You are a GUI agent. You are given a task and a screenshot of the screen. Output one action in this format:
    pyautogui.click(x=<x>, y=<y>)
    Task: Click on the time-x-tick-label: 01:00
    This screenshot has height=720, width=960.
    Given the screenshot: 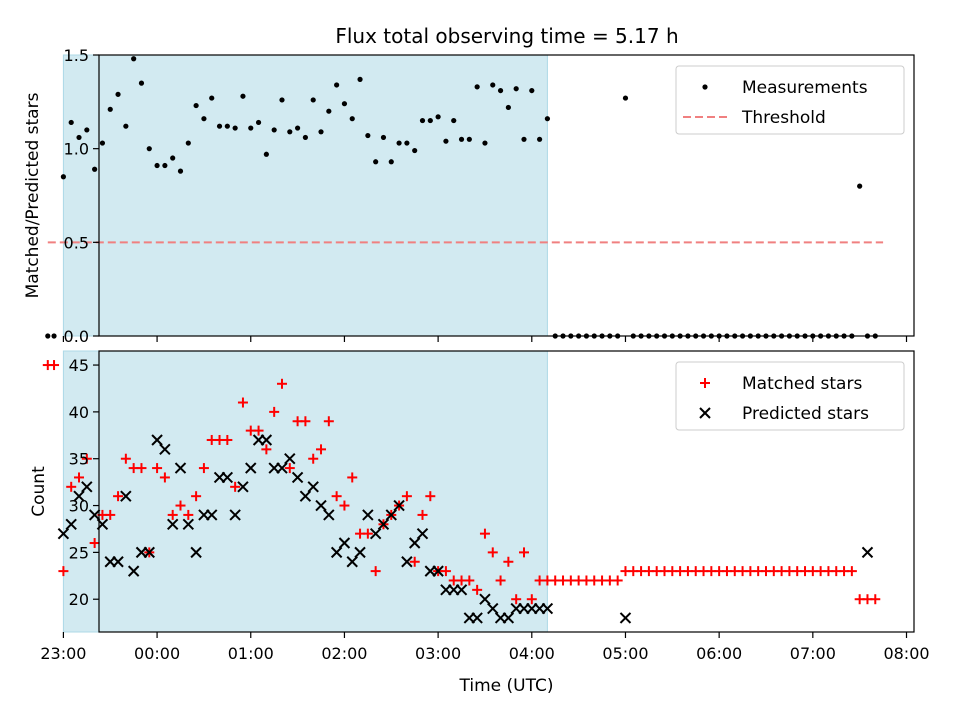 What is the action you would take?
    pyautogui.click(x=251, y=653)
    